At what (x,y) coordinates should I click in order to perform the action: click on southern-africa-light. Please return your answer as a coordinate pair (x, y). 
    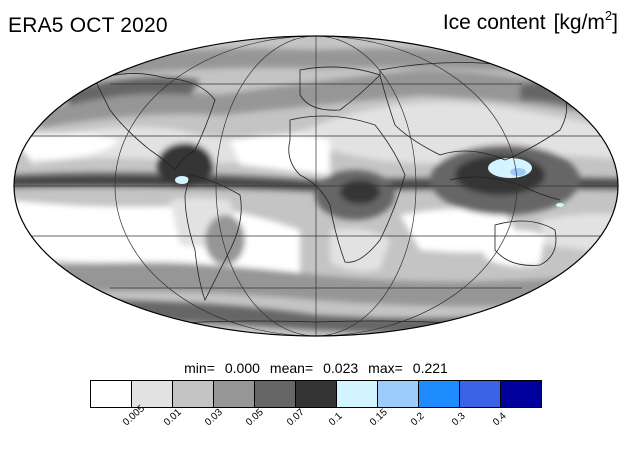
    Looking at the image, I should click on (360, 250).